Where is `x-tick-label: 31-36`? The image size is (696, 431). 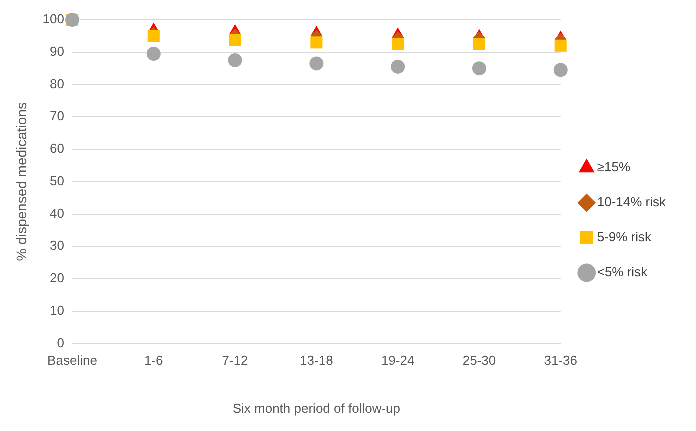
x-tick-label: 31-36 is located at coordinates (561, 360).